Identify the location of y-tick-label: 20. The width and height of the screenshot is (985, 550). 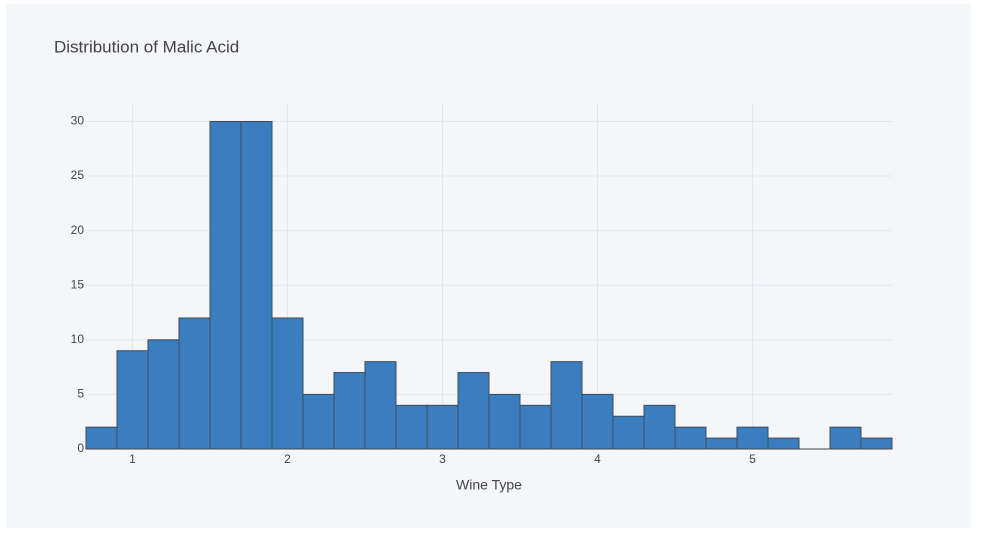
(78, 230).